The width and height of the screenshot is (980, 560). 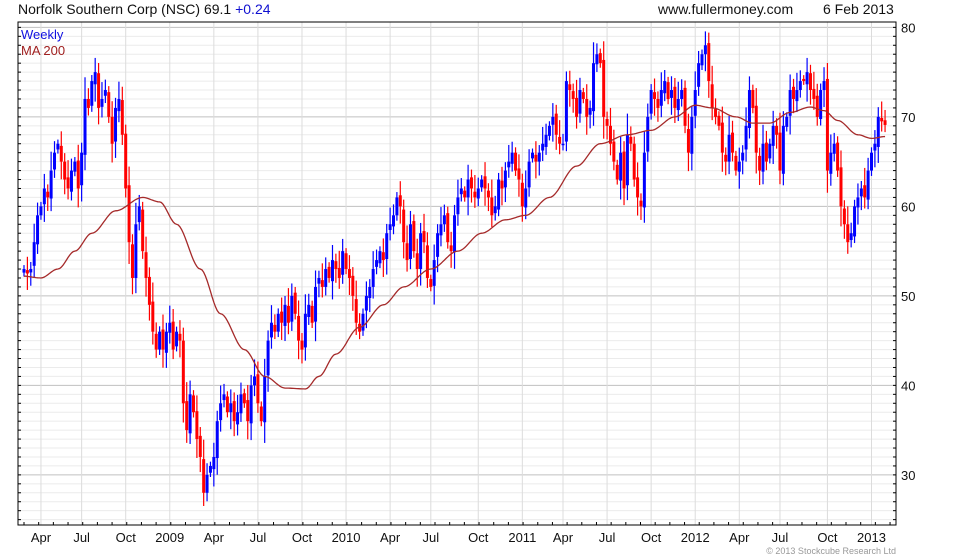 I want to click on price-change: +0.24, so click(x=253, y=9).